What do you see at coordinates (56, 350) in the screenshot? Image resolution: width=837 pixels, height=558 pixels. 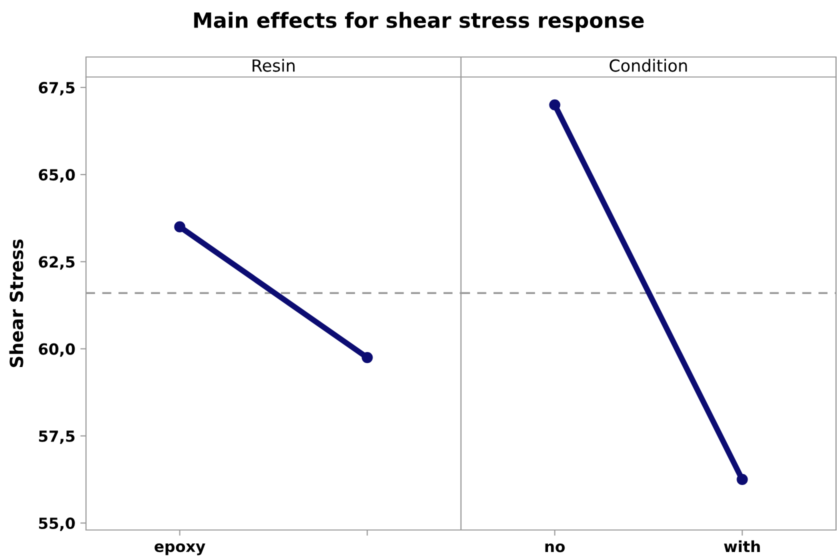 I see `y-tick-label: 60,0` at bounding box center [56, 350].